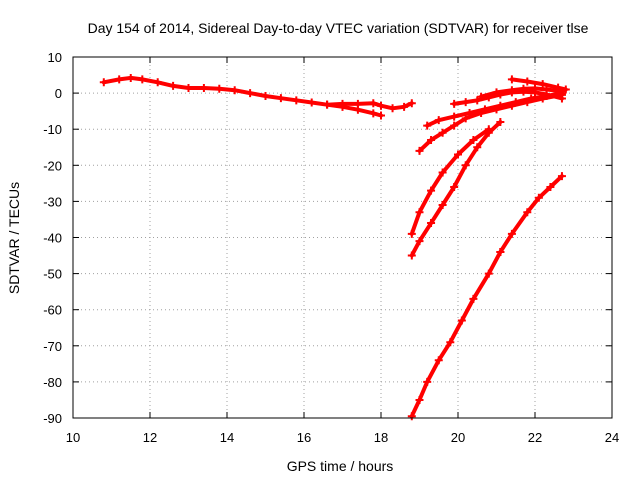 Image resolution: width=640 pixels, height=480 pixels. What do you see at coordinates (58, 93) in the screenshot?
I see `y-tick-label: 0` at bounding box center [58, 93].